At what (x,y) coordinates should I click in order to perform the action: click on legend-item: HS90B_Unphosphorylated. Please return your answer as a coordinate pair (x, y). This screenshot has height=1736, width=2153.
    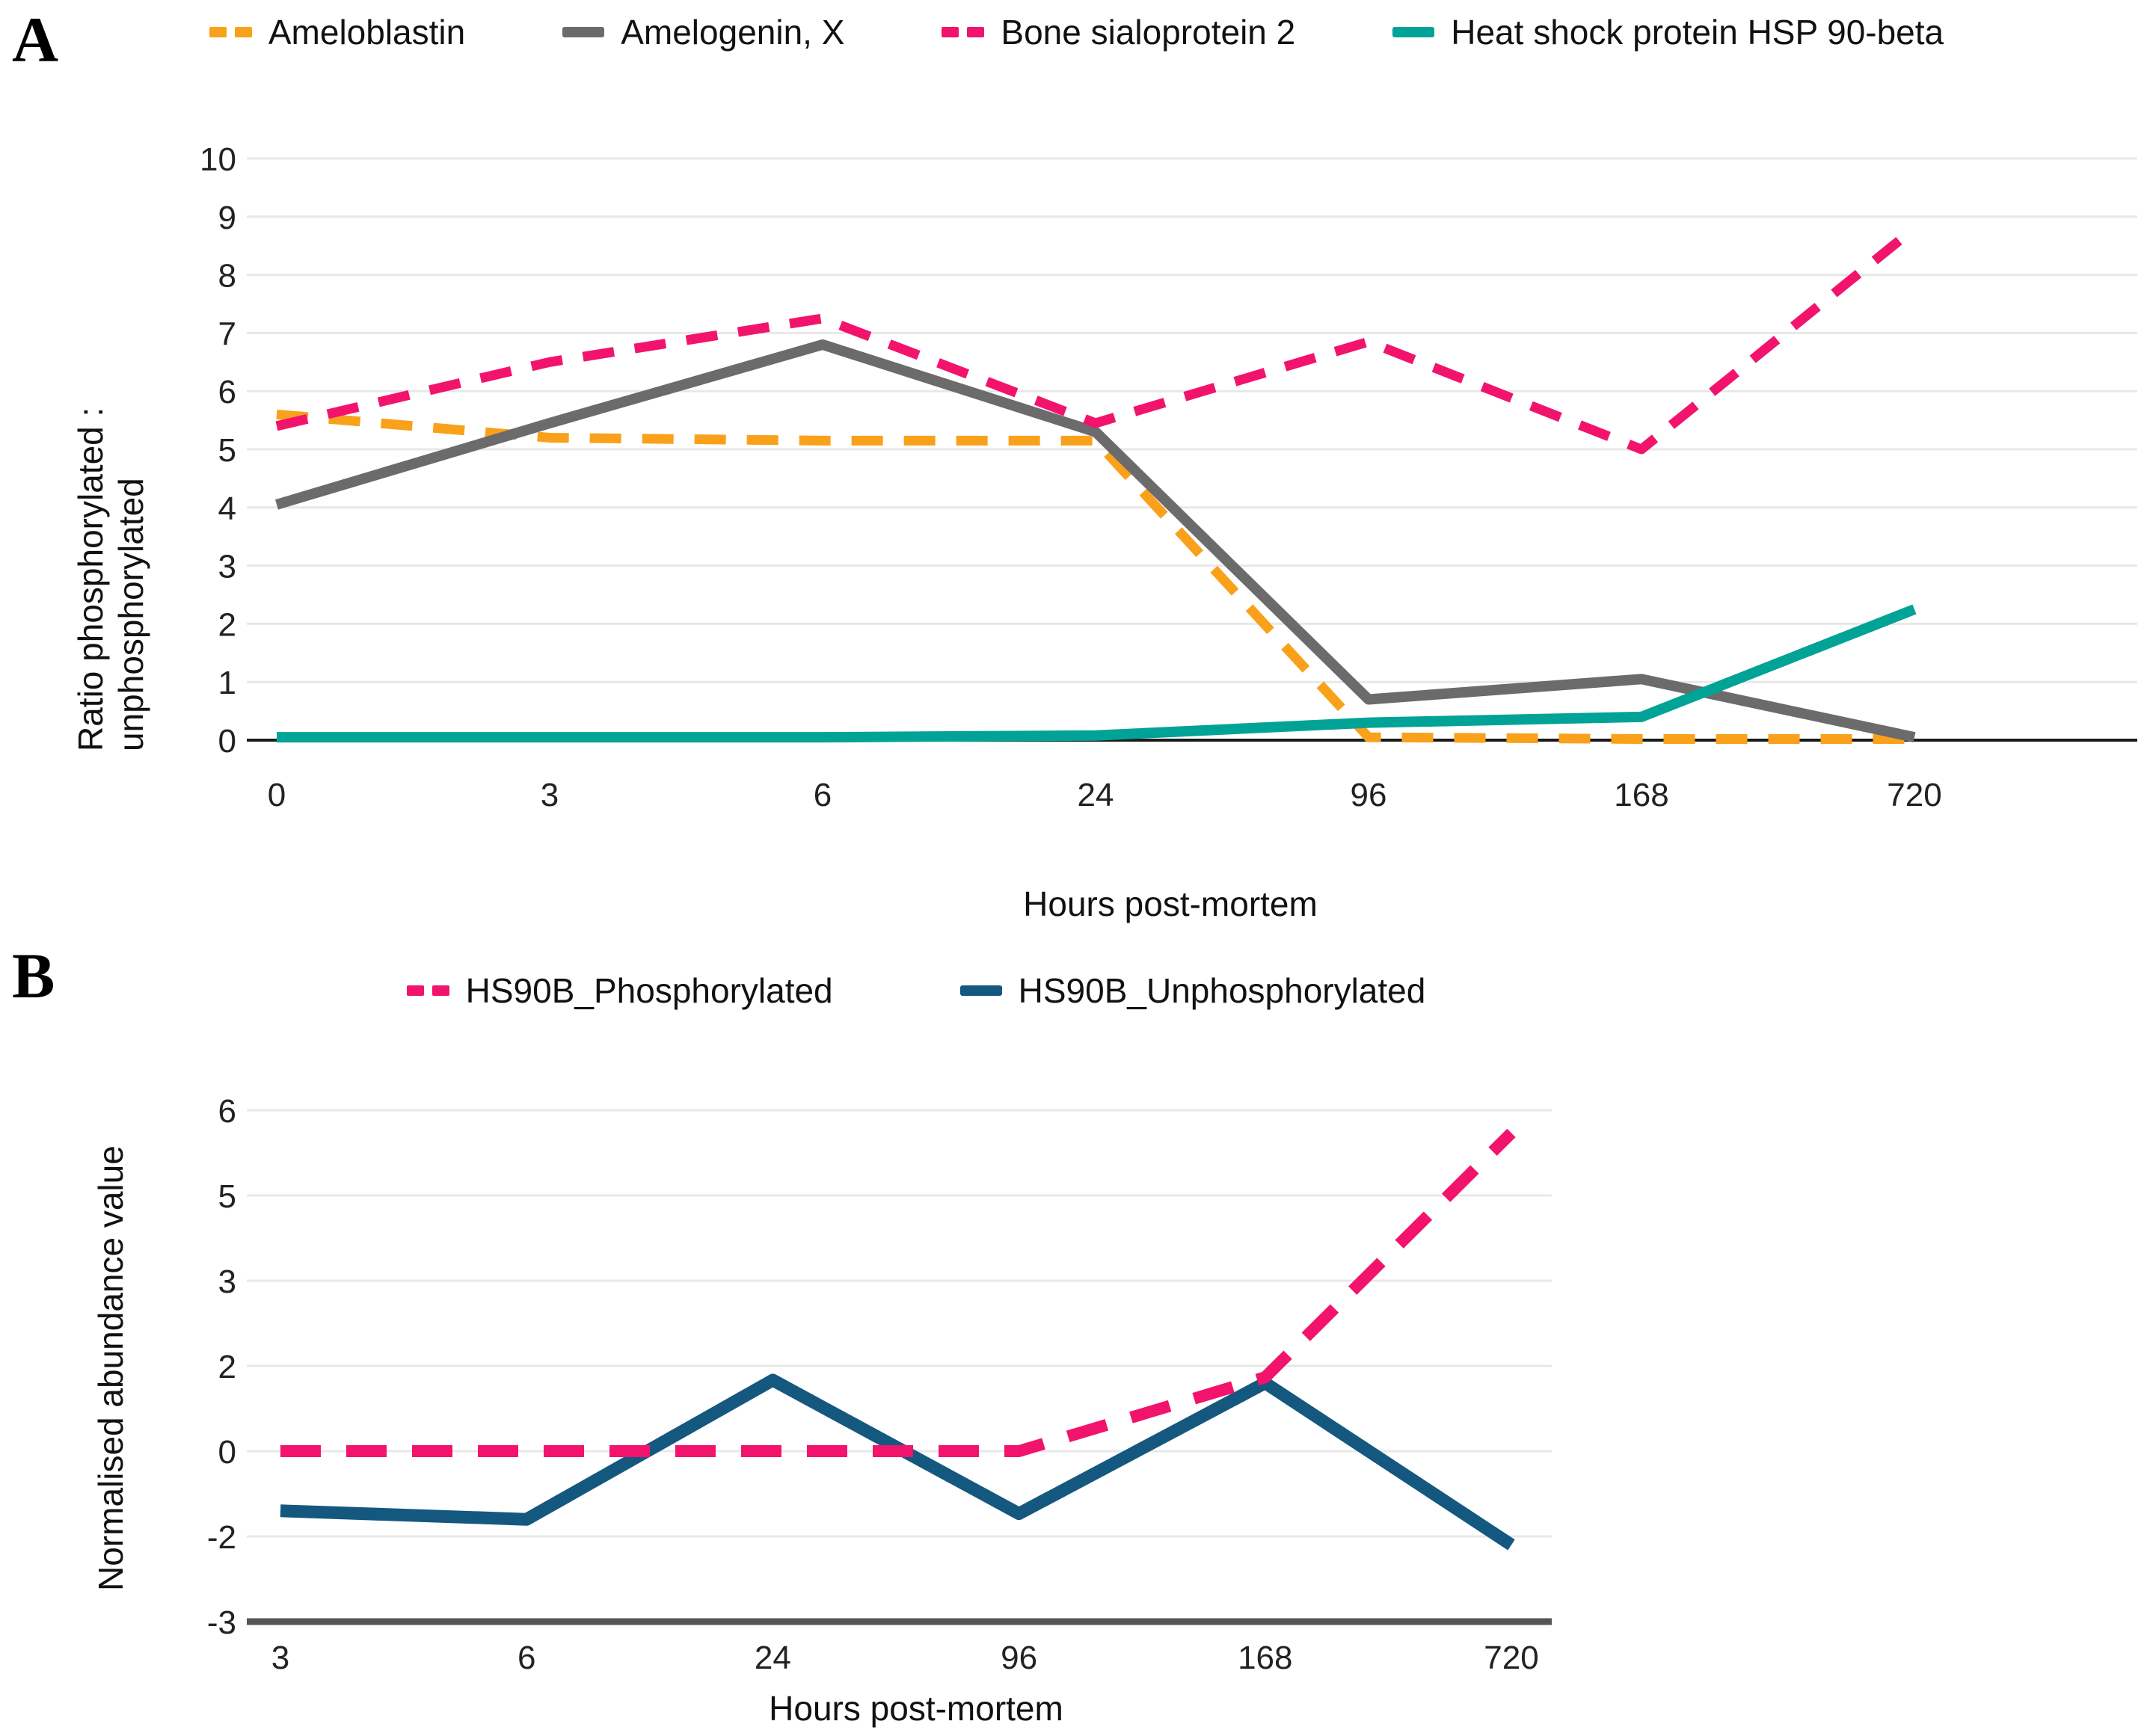
    Looking at the image, I should click on (1193, 990).